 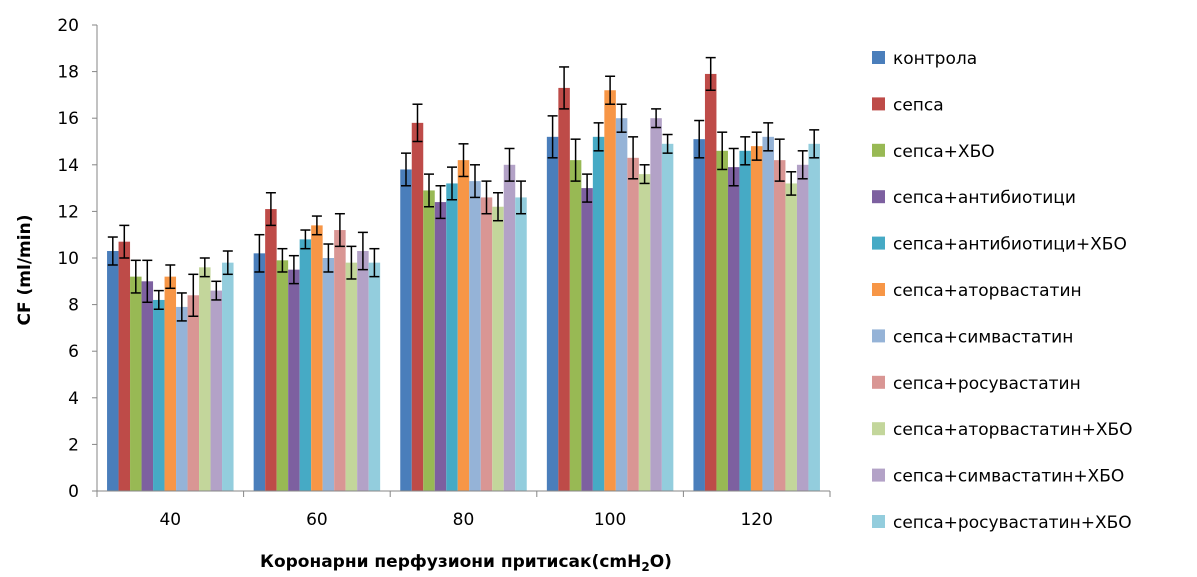 What do you see at coordinates (463, 510) in the screenshot?
I see `x-ticks: 40 60 80 100 120` at bounding box center [463, 510].